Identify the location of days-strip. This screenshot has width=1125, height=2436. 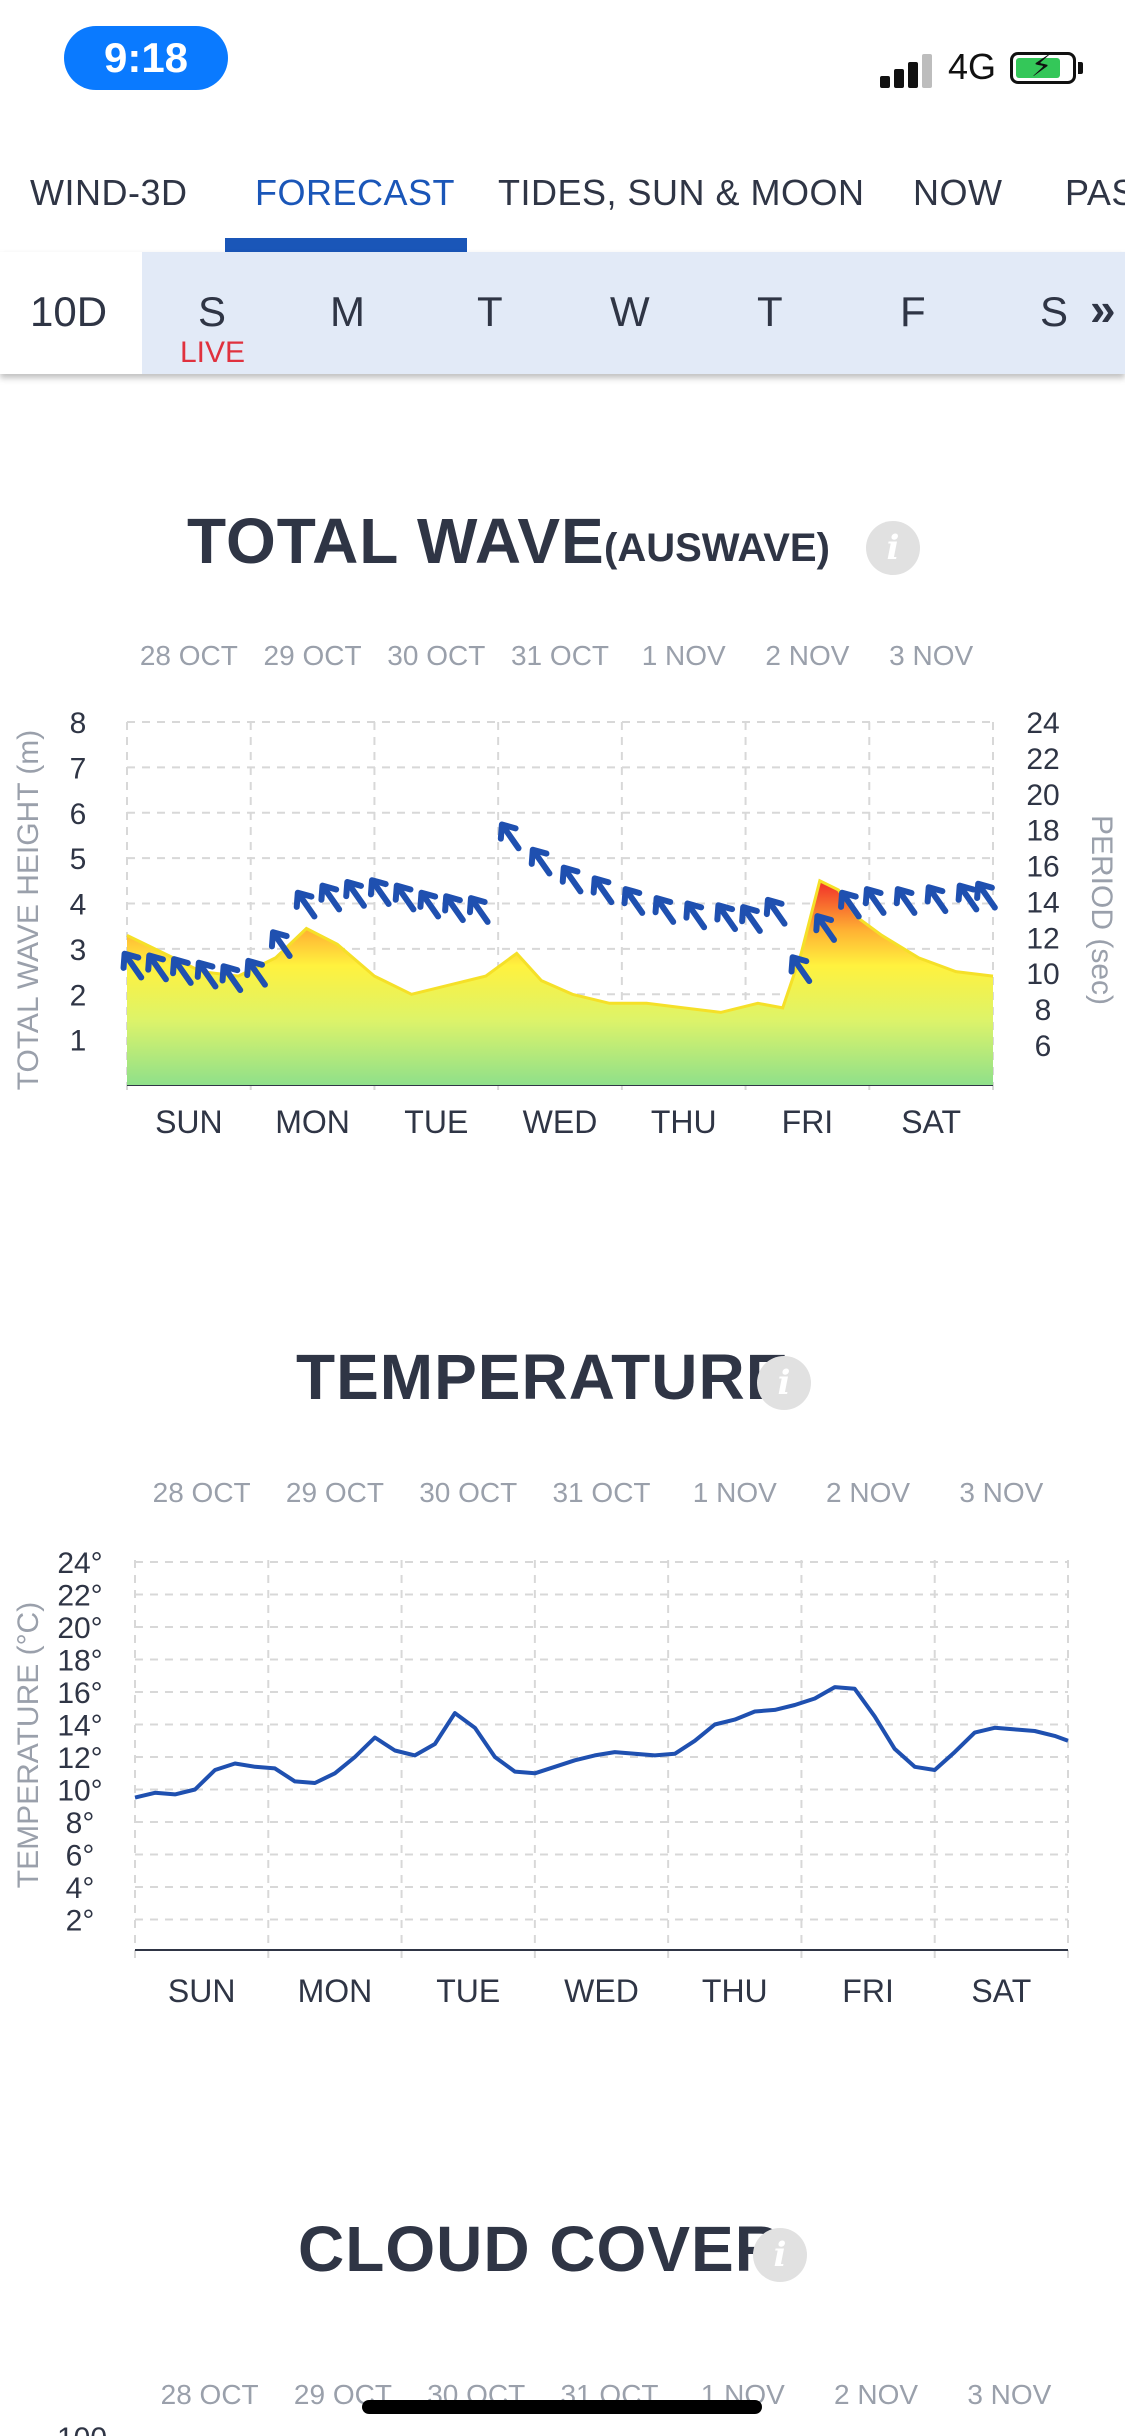
(633, 313).